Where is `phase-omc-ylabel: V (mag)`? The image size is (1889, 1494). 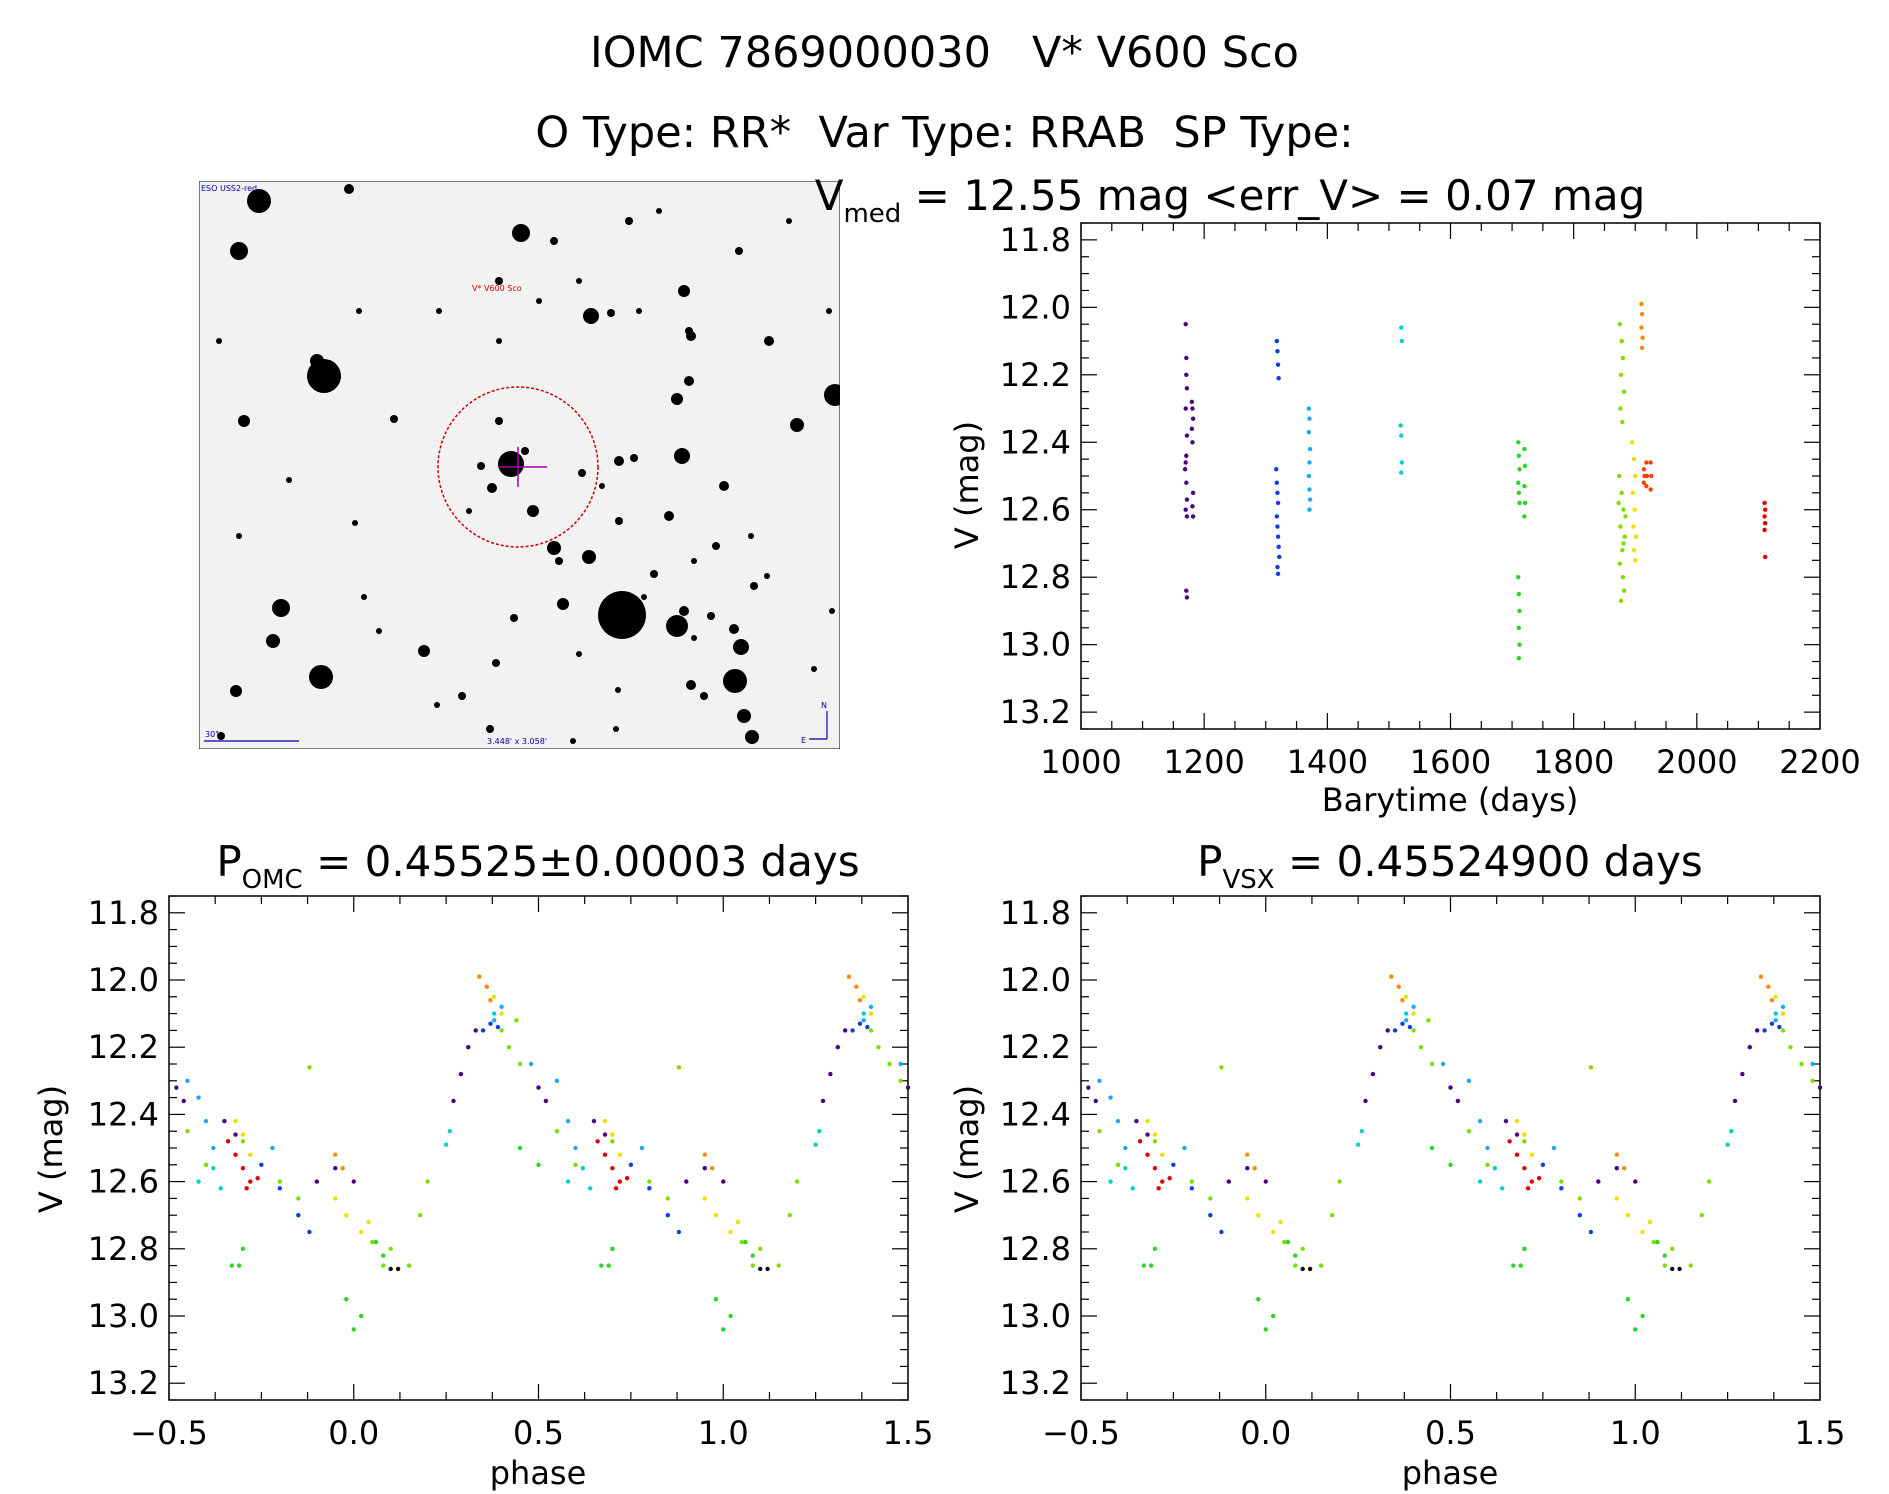 phase-omc-ylabel: V (mag) is located at coordinates (51, 1149).